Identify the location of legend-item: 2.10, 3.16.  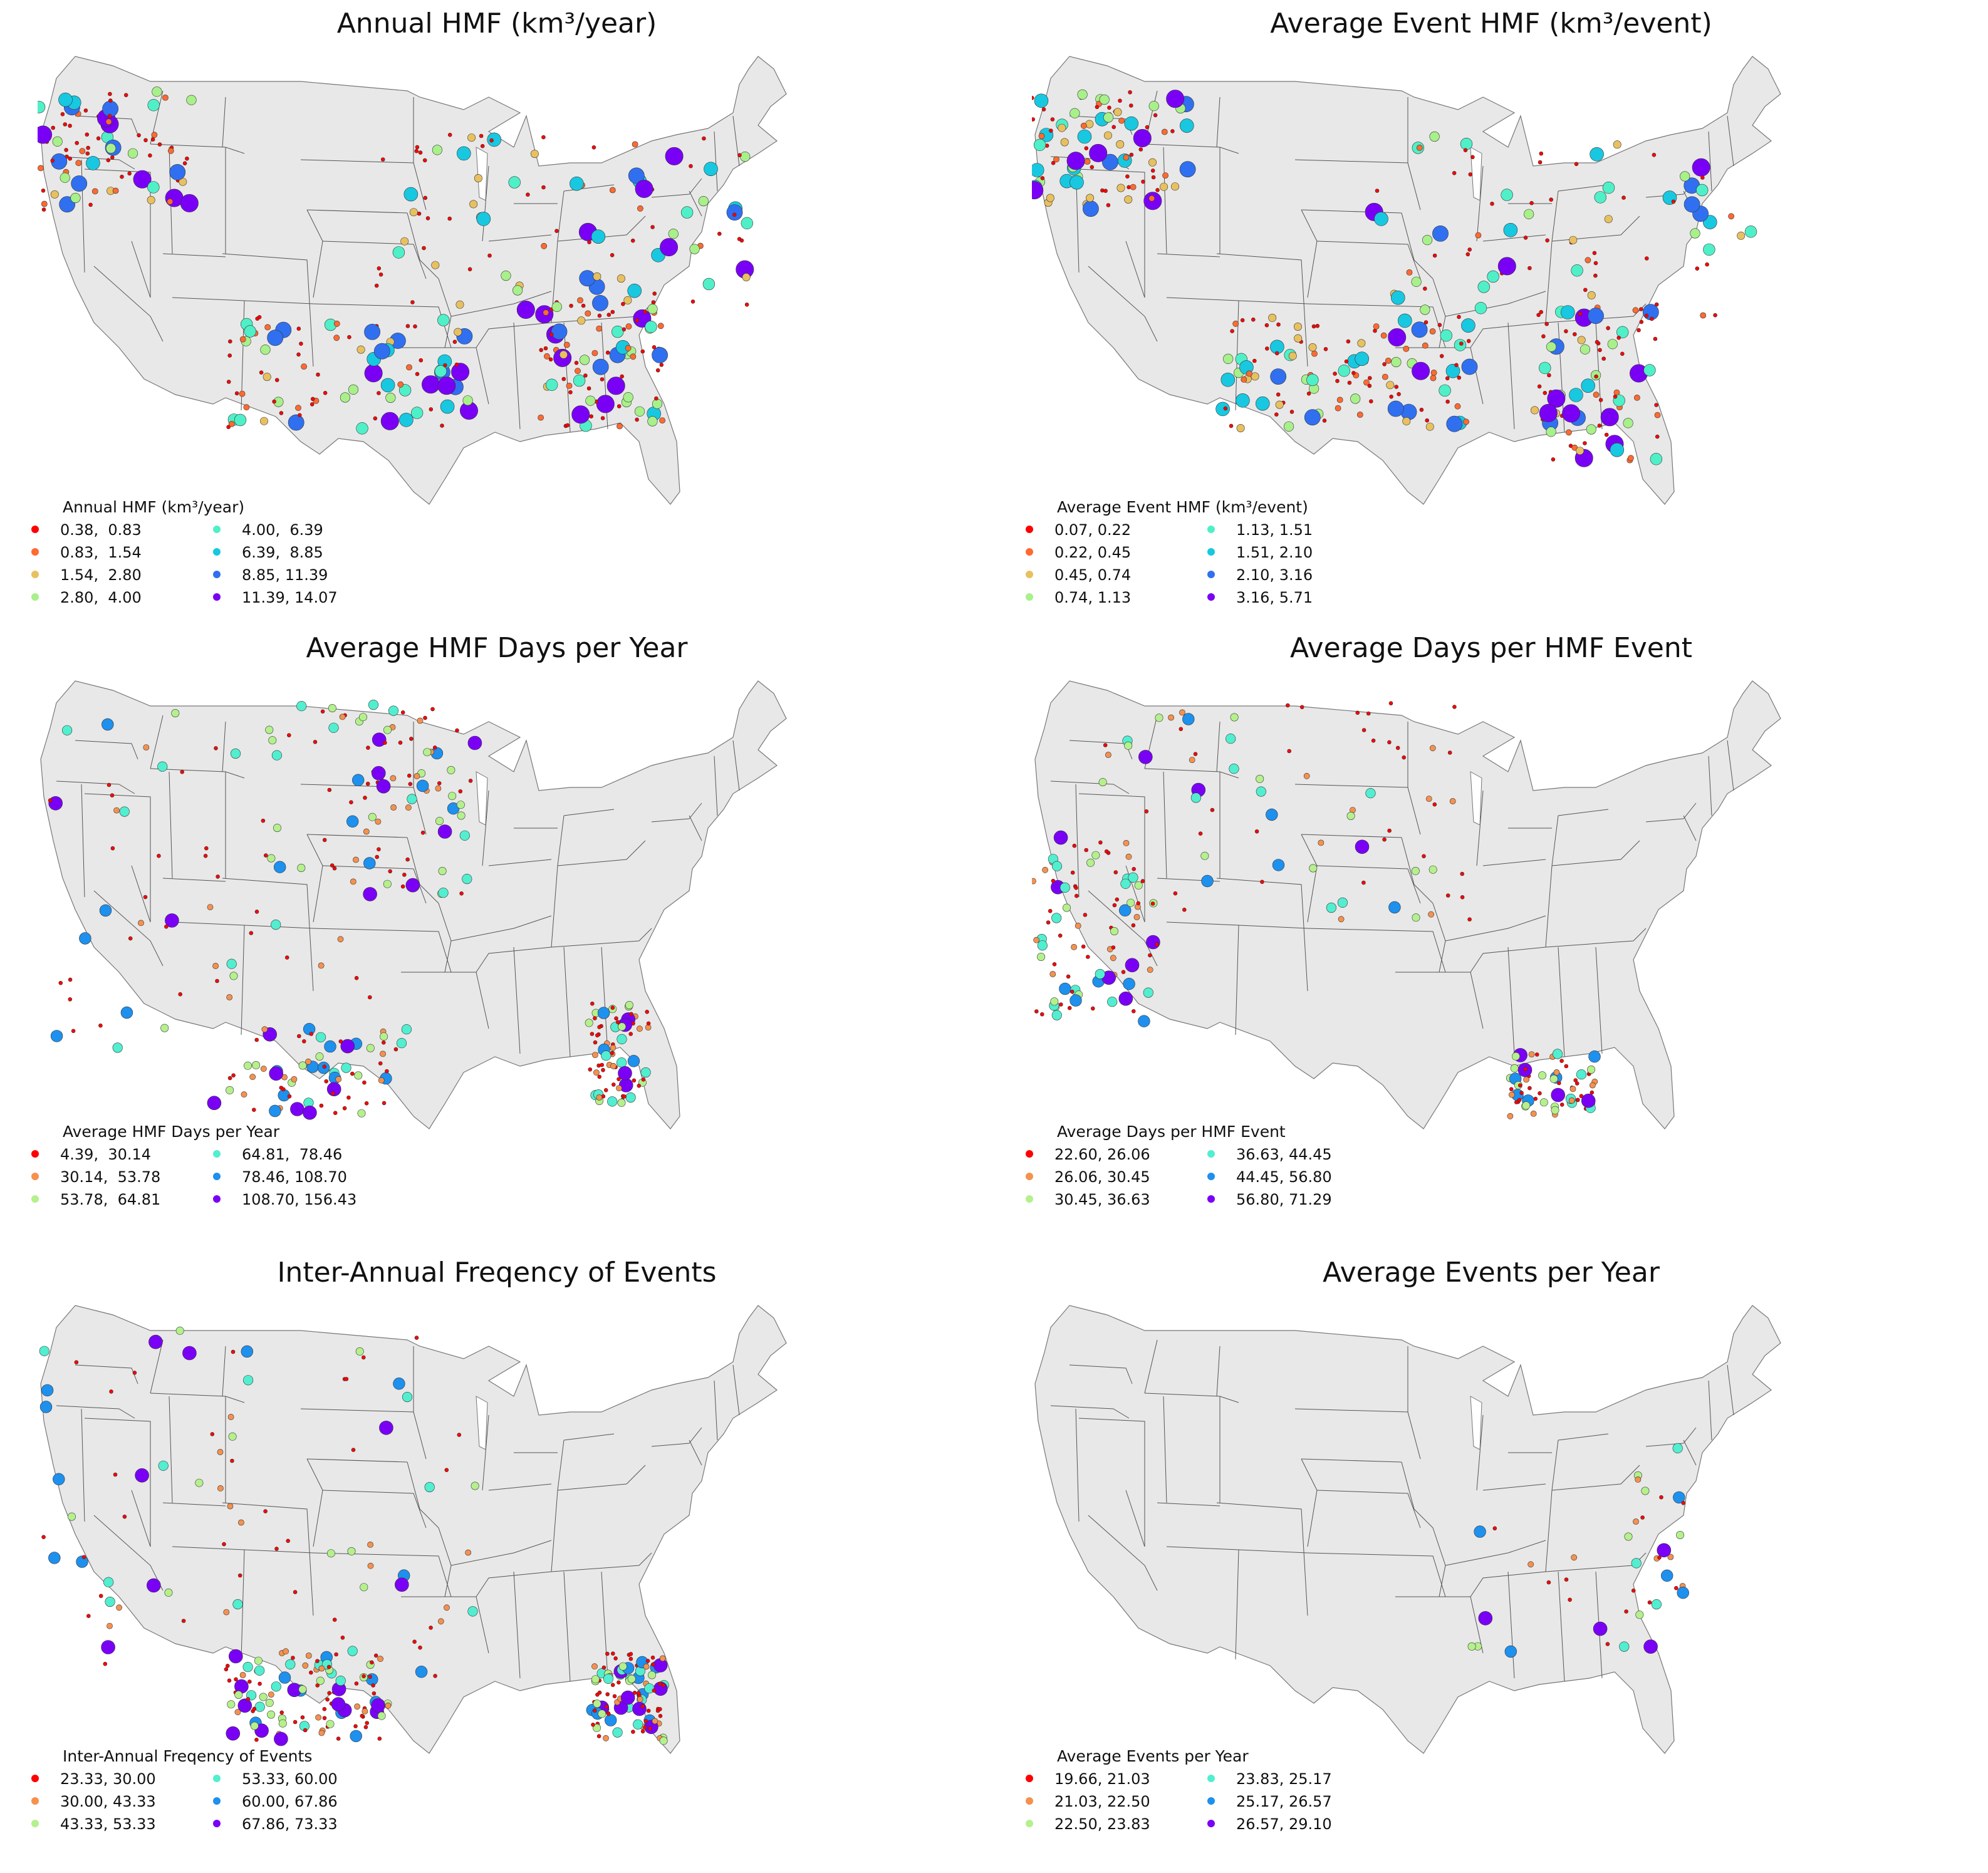
(1260, 575).